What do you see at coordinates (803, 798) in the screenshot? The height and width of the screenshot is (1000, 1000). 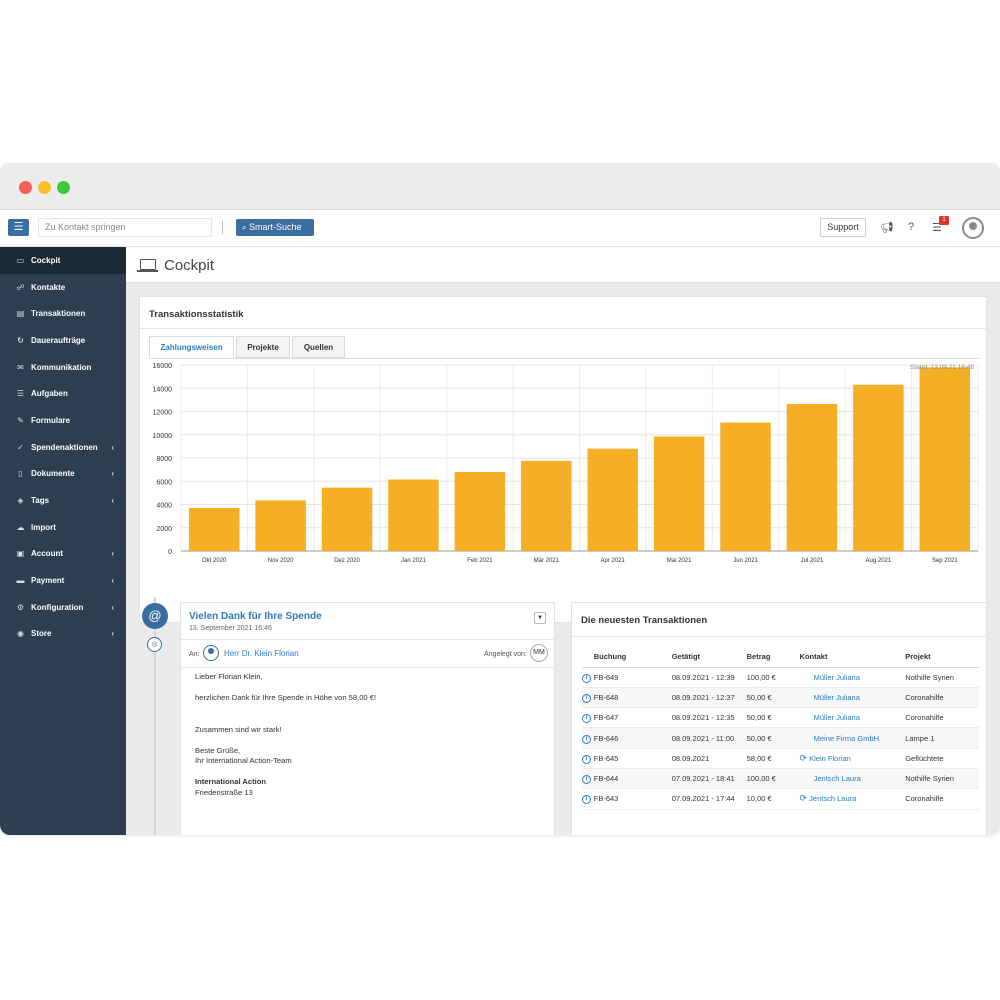 I see `recurring-icon: ⟳` at bounding box center [803, 798].